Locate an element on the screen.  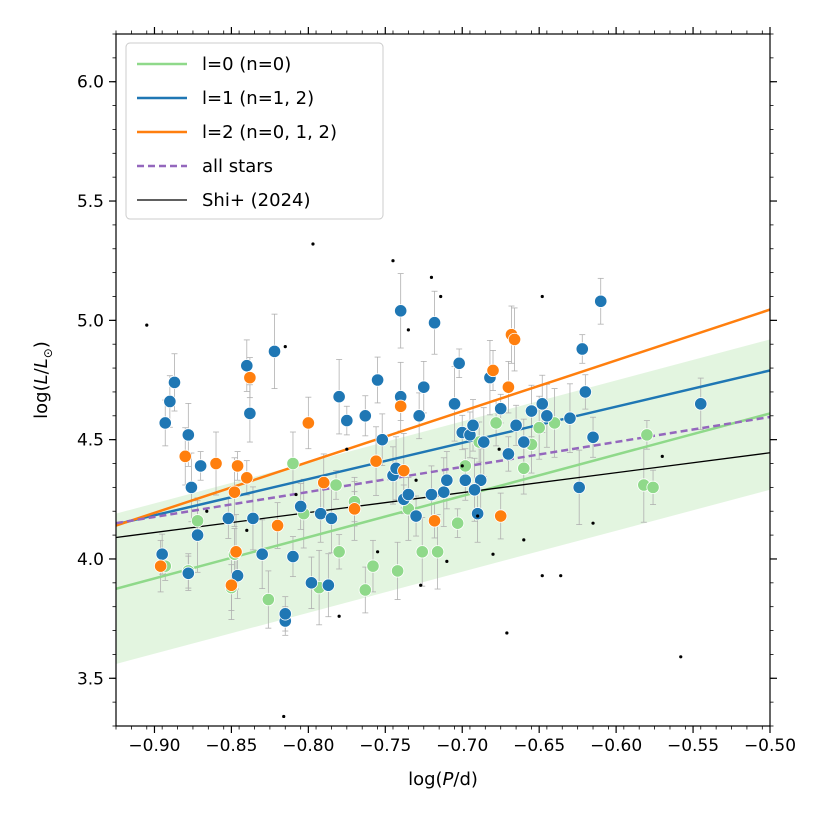
x-tick-label: −0.75 is located at coordinates (385, 746).